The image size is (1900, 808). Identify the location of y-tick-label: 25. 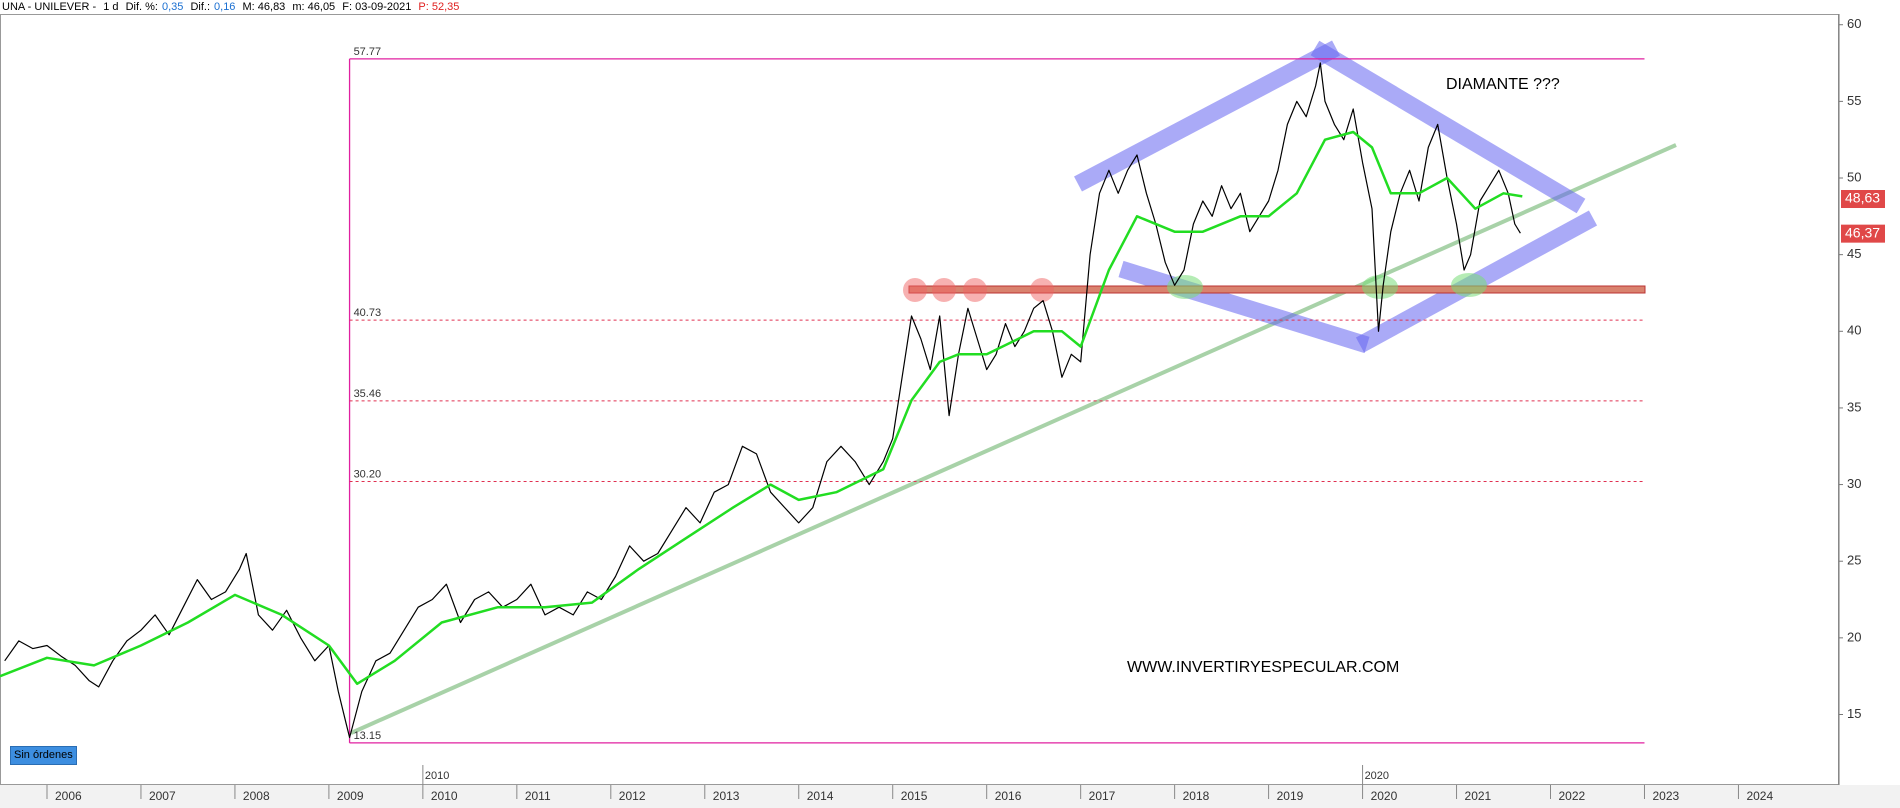
(1854, 560).